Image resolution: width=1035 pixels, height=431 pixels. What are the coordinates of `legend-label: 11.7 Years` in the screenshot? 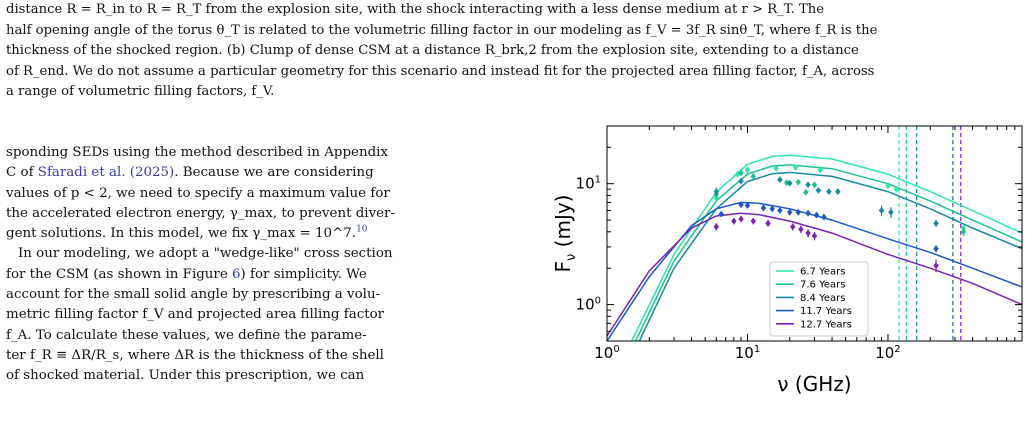 It's located at (826, 311).